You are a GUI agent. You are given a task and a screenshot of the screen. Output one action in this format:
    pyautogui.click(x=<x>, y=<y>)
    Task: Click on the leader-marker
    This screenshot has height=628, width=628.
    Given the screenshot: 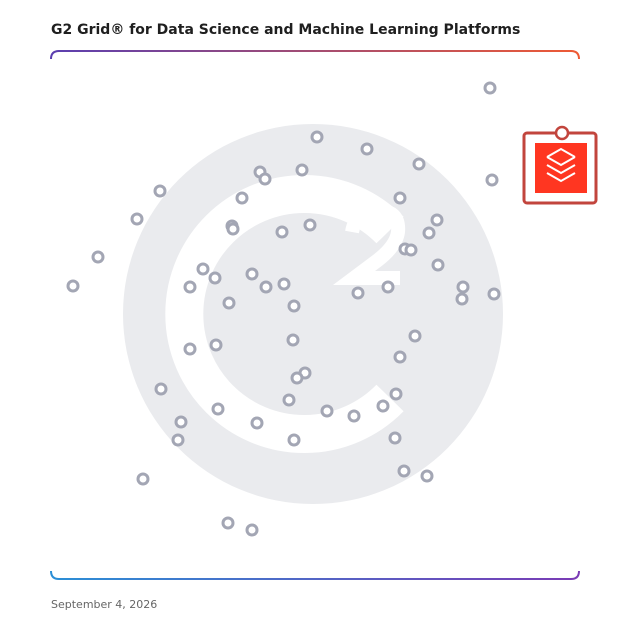 What is the action you would take?
    pyautogui.click(x=560, y=165)
    